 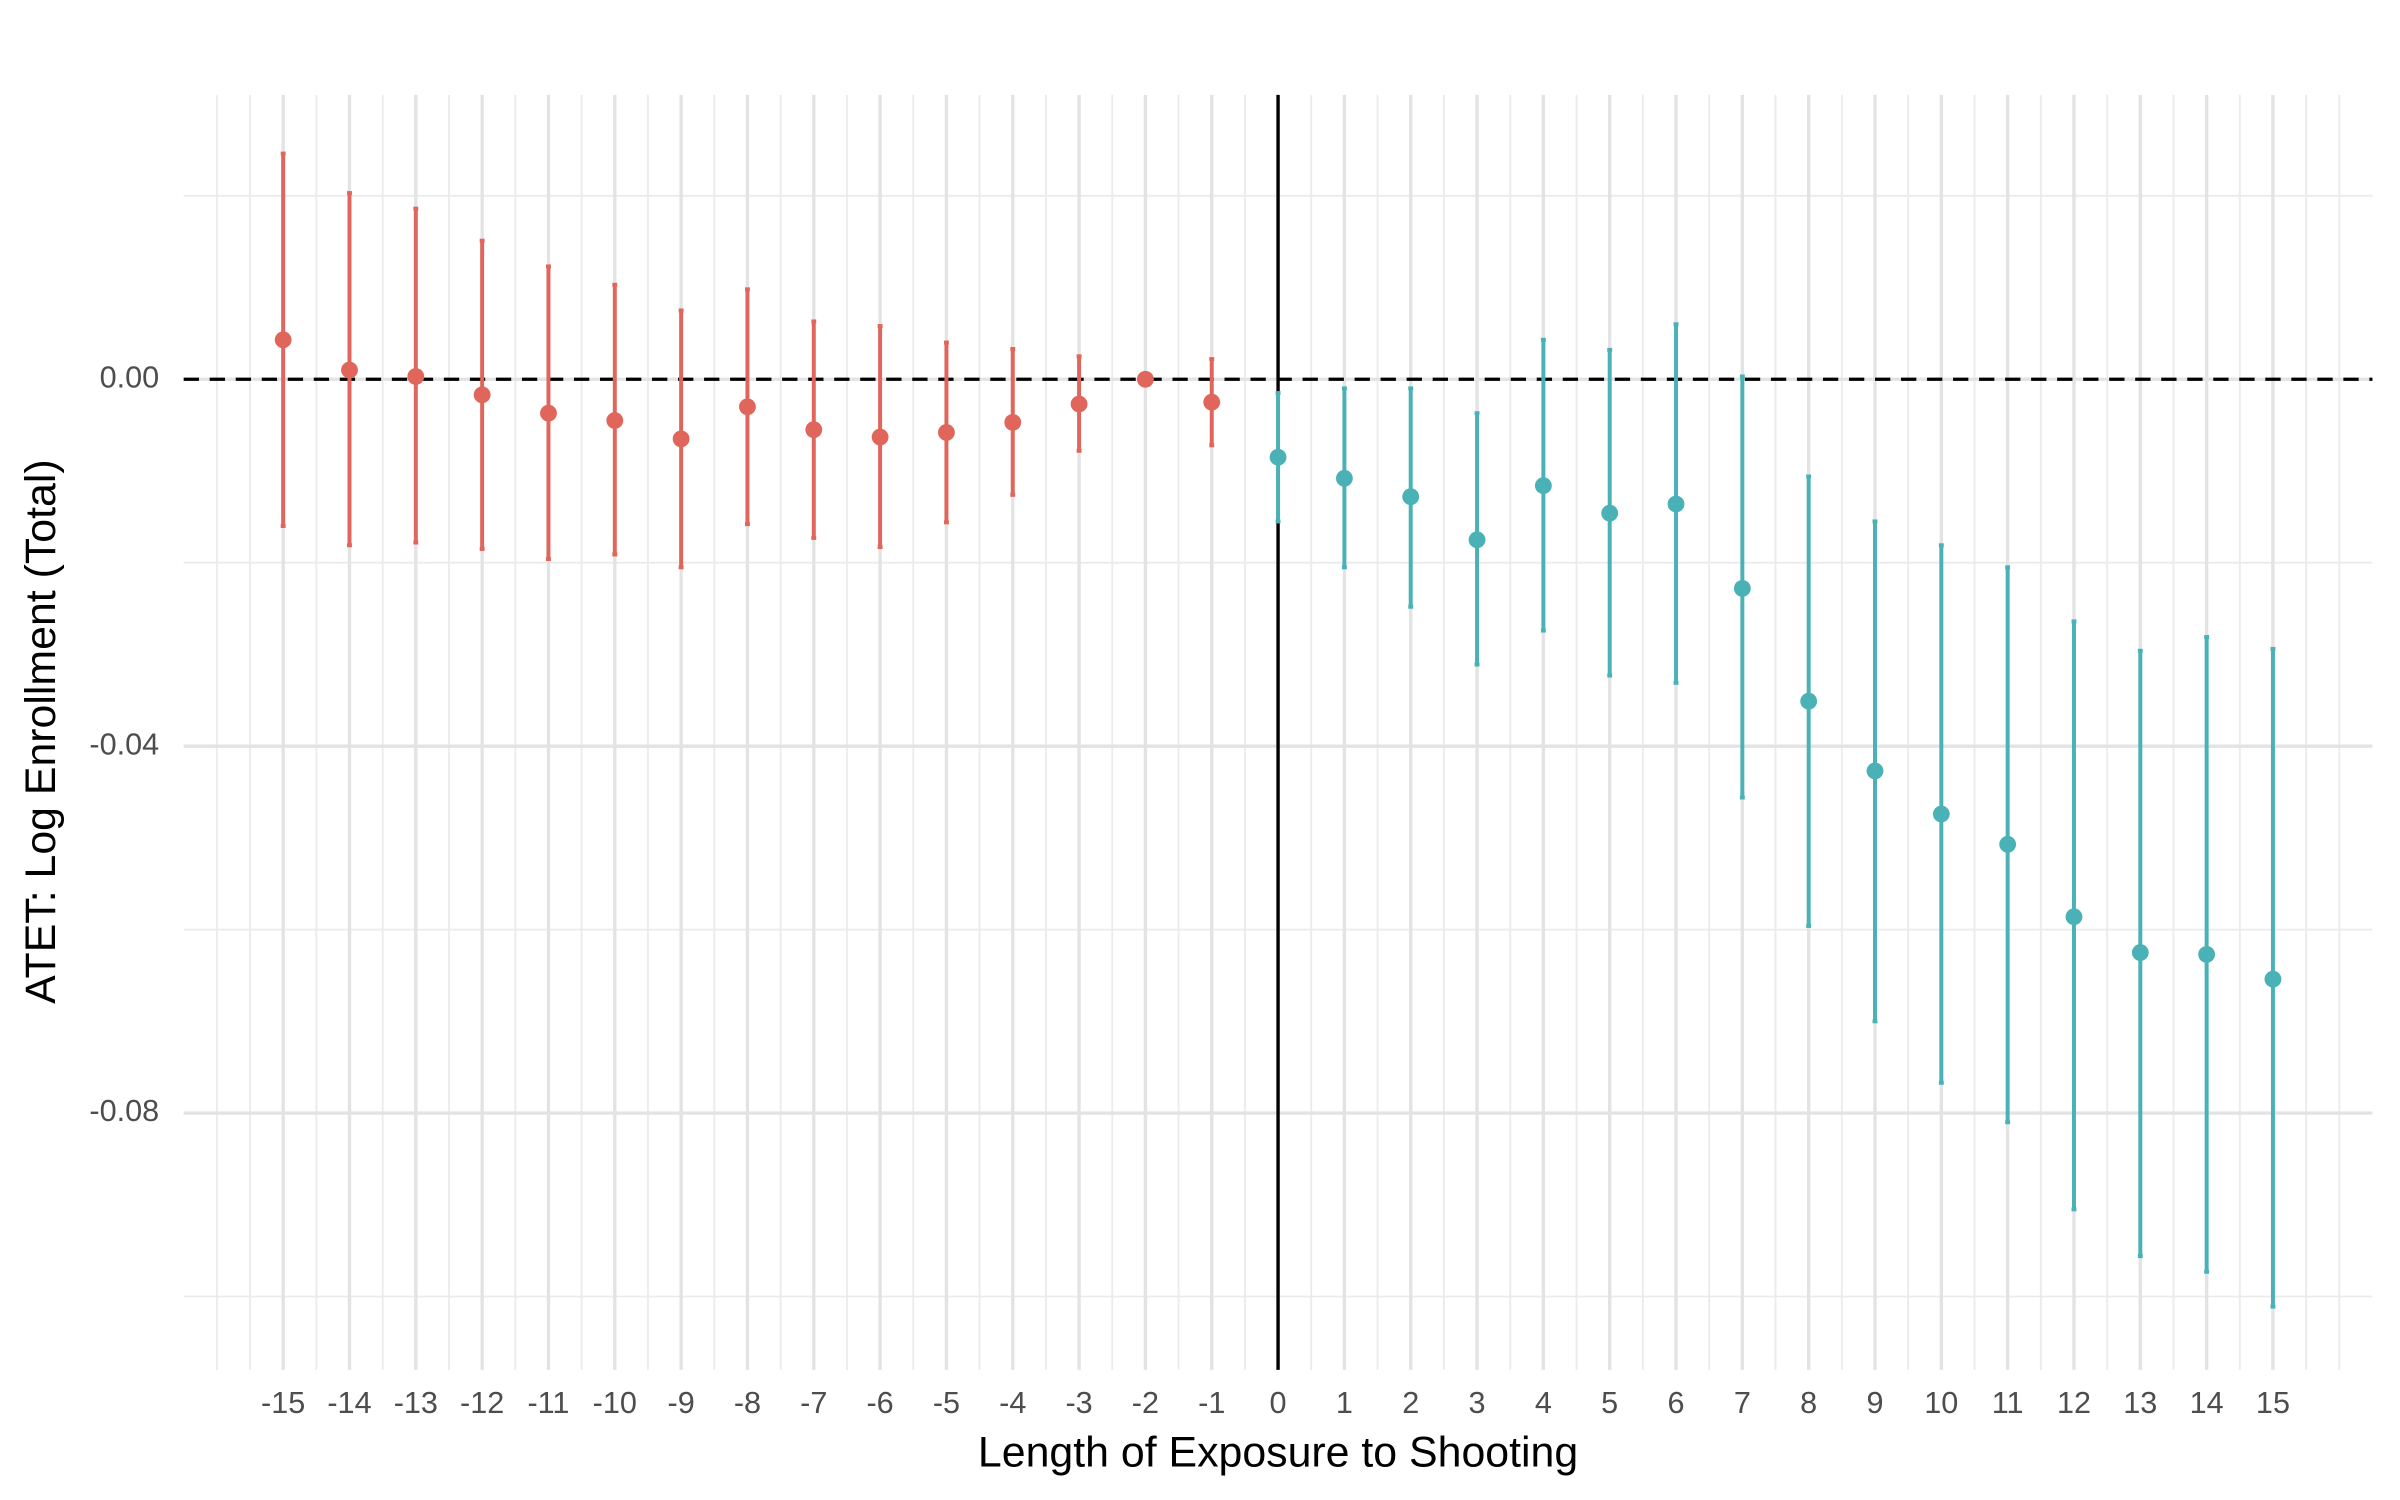 What do you see at coordinates (615, 1403) in the screenshot?
I see `x-tick-label: -10` at bounding box center [615, 1403].